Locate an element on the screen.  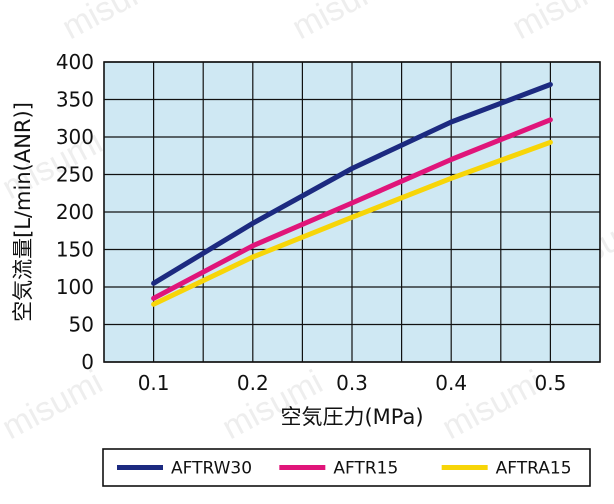
y-tick-labels: 0 50 100 150 200 250 300 350 400 is located at coordinates (75, 212).